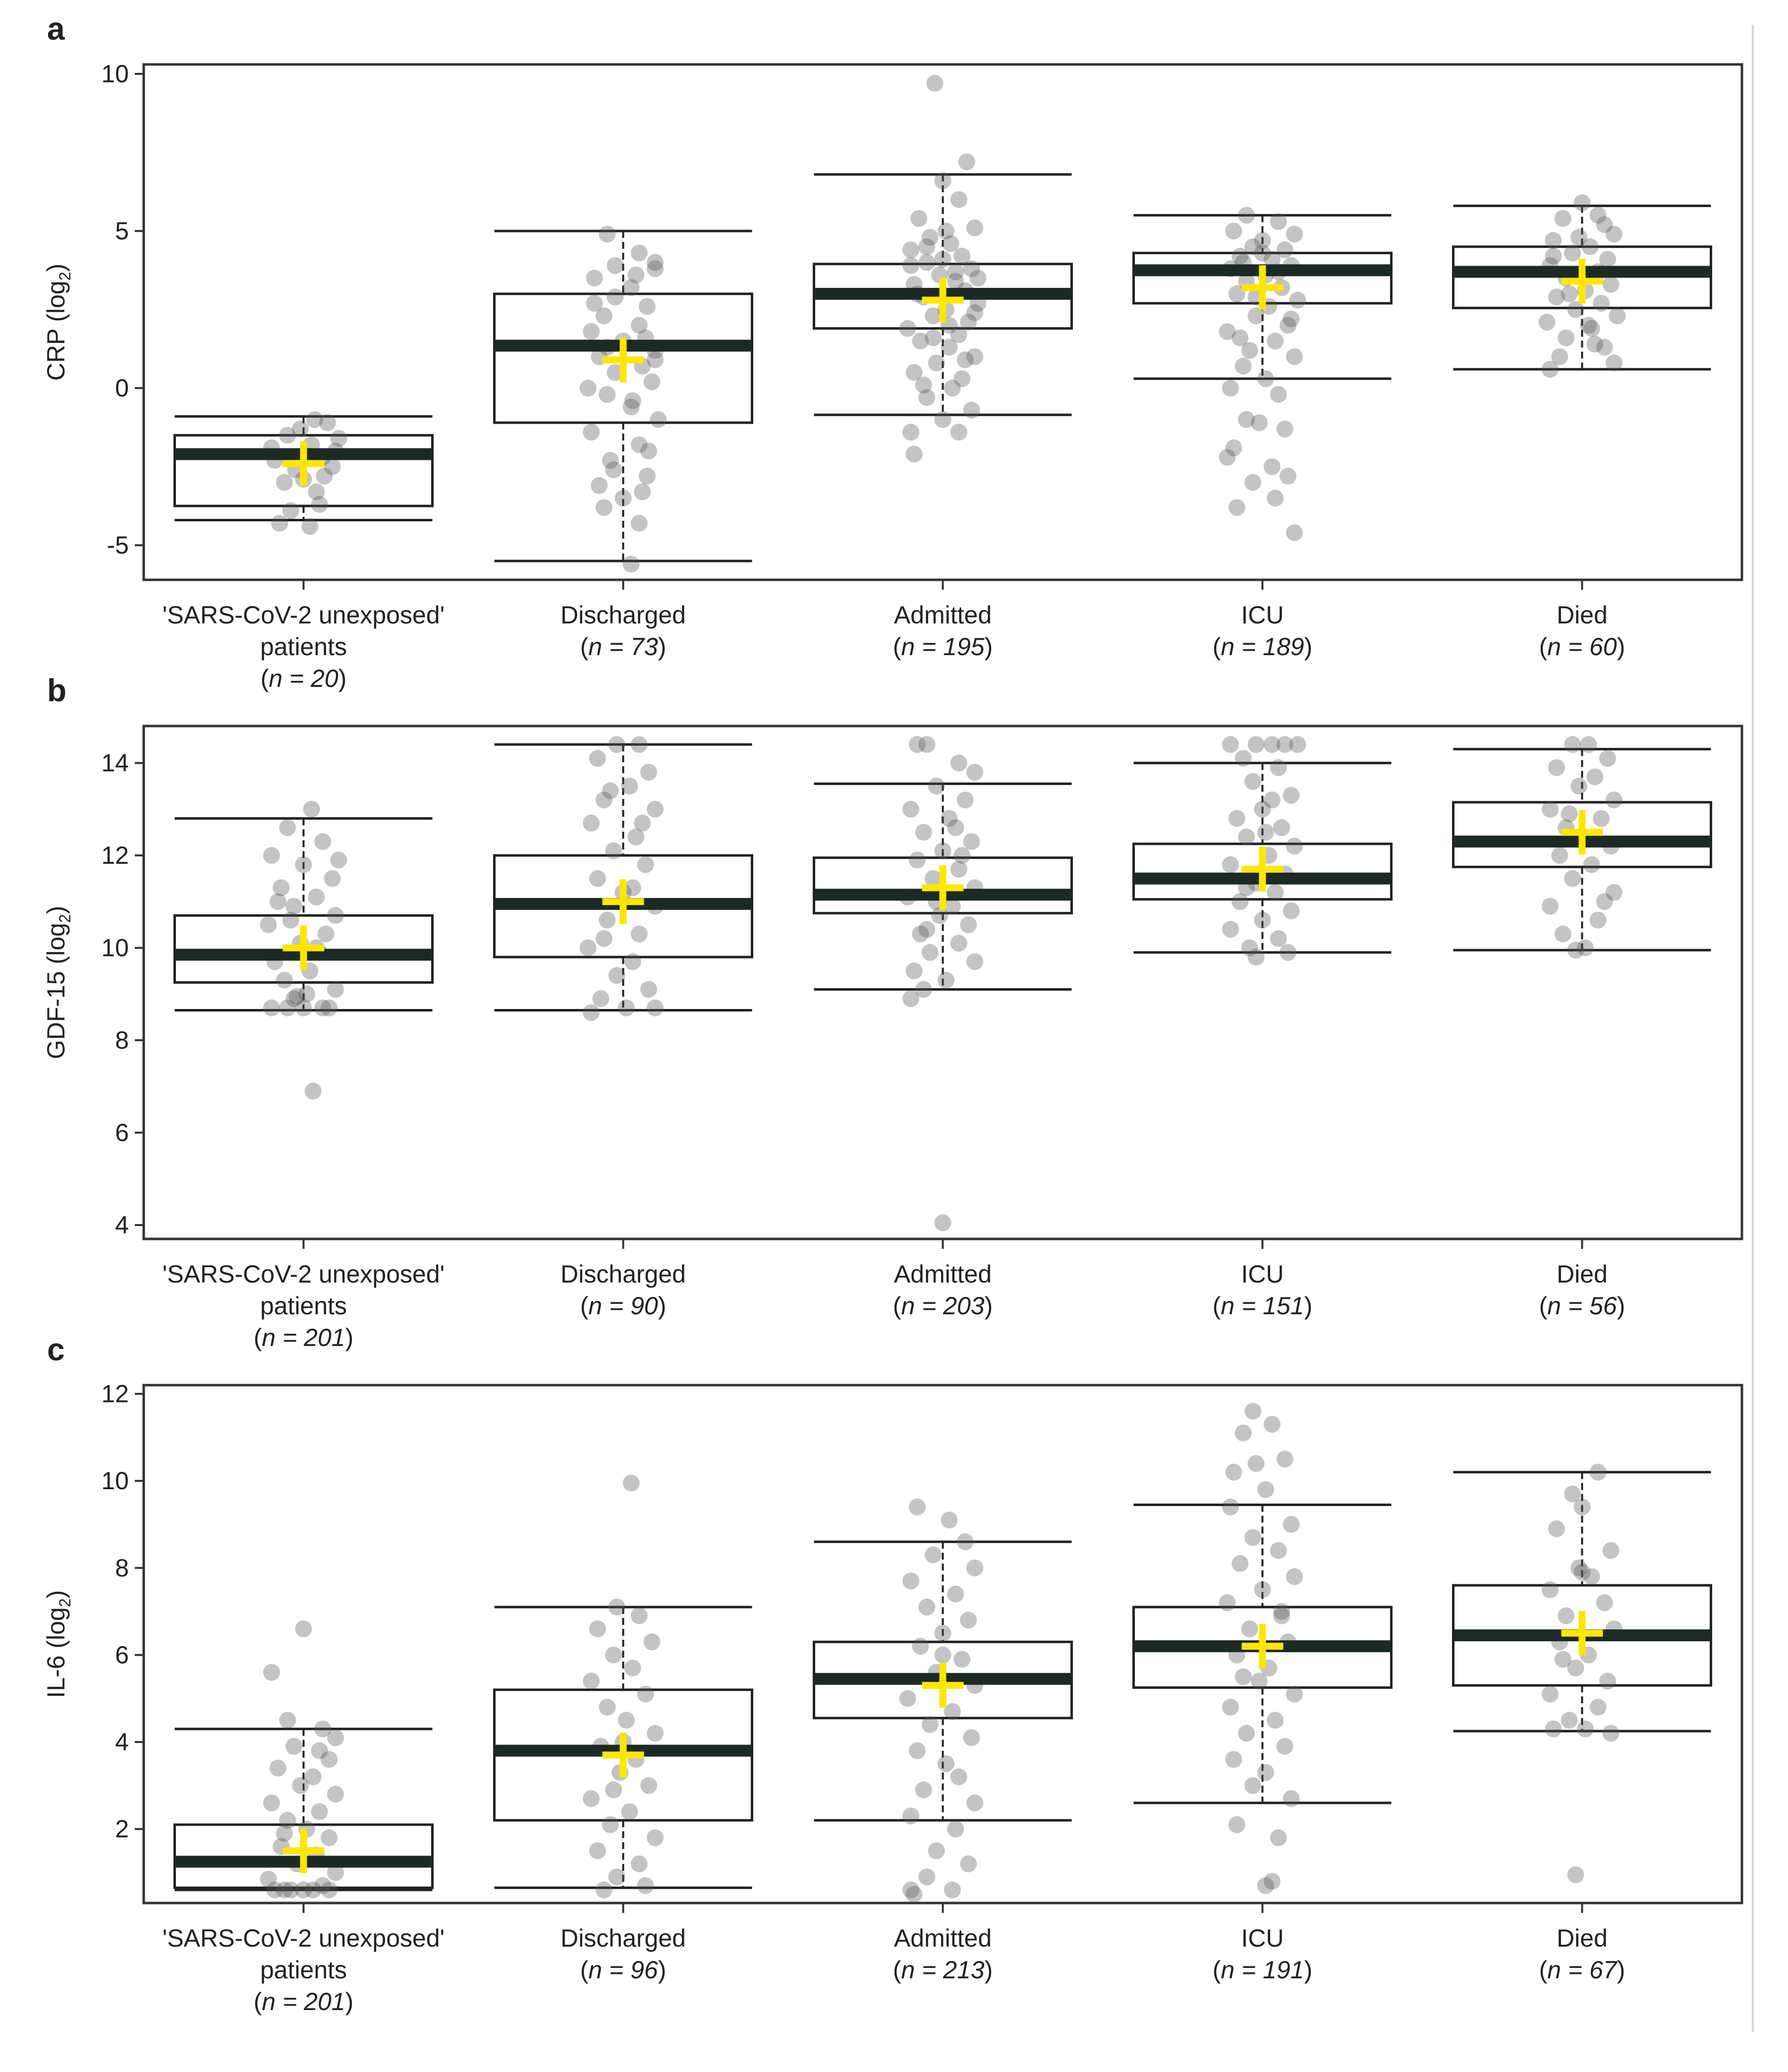  I want to click on x-category-n: (n = 73), so click(623, 647).